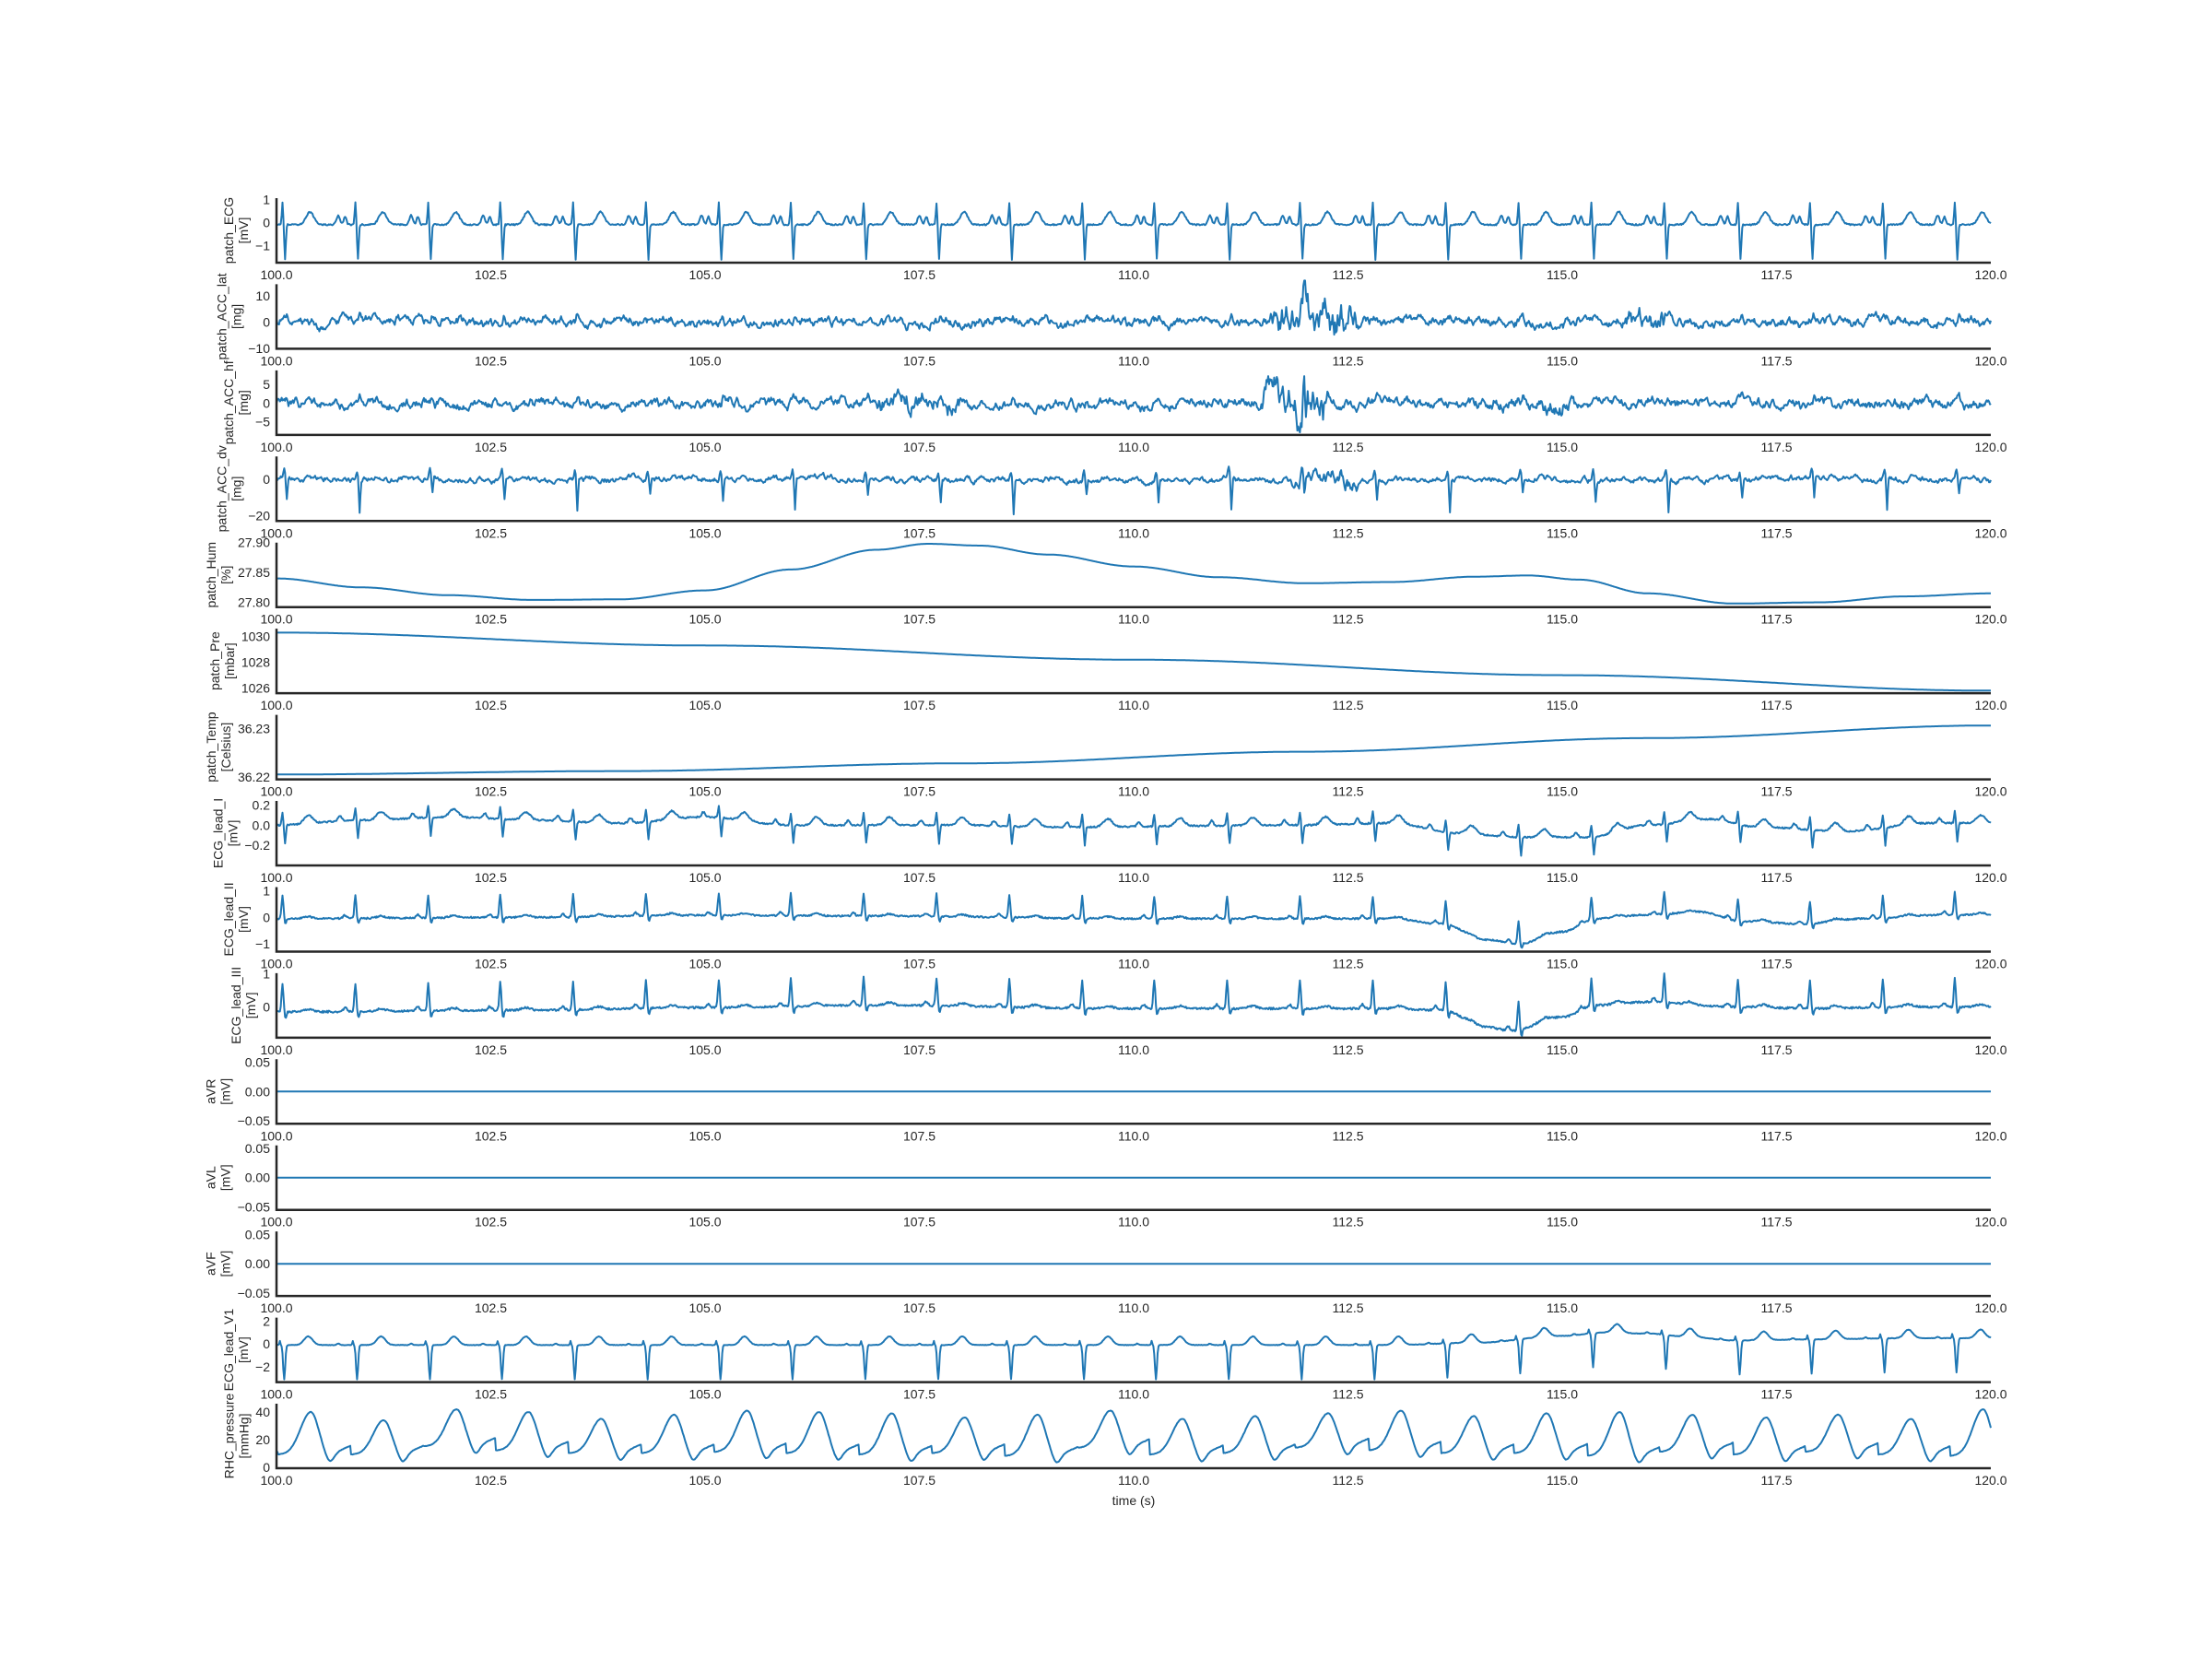 Image resolution: width=2212 pixels, height=1659 pixels. Describe the element at coordinates (217, 833) in the screenshot. I see `y-axis-label-name: ECG_lead_I` at that location.